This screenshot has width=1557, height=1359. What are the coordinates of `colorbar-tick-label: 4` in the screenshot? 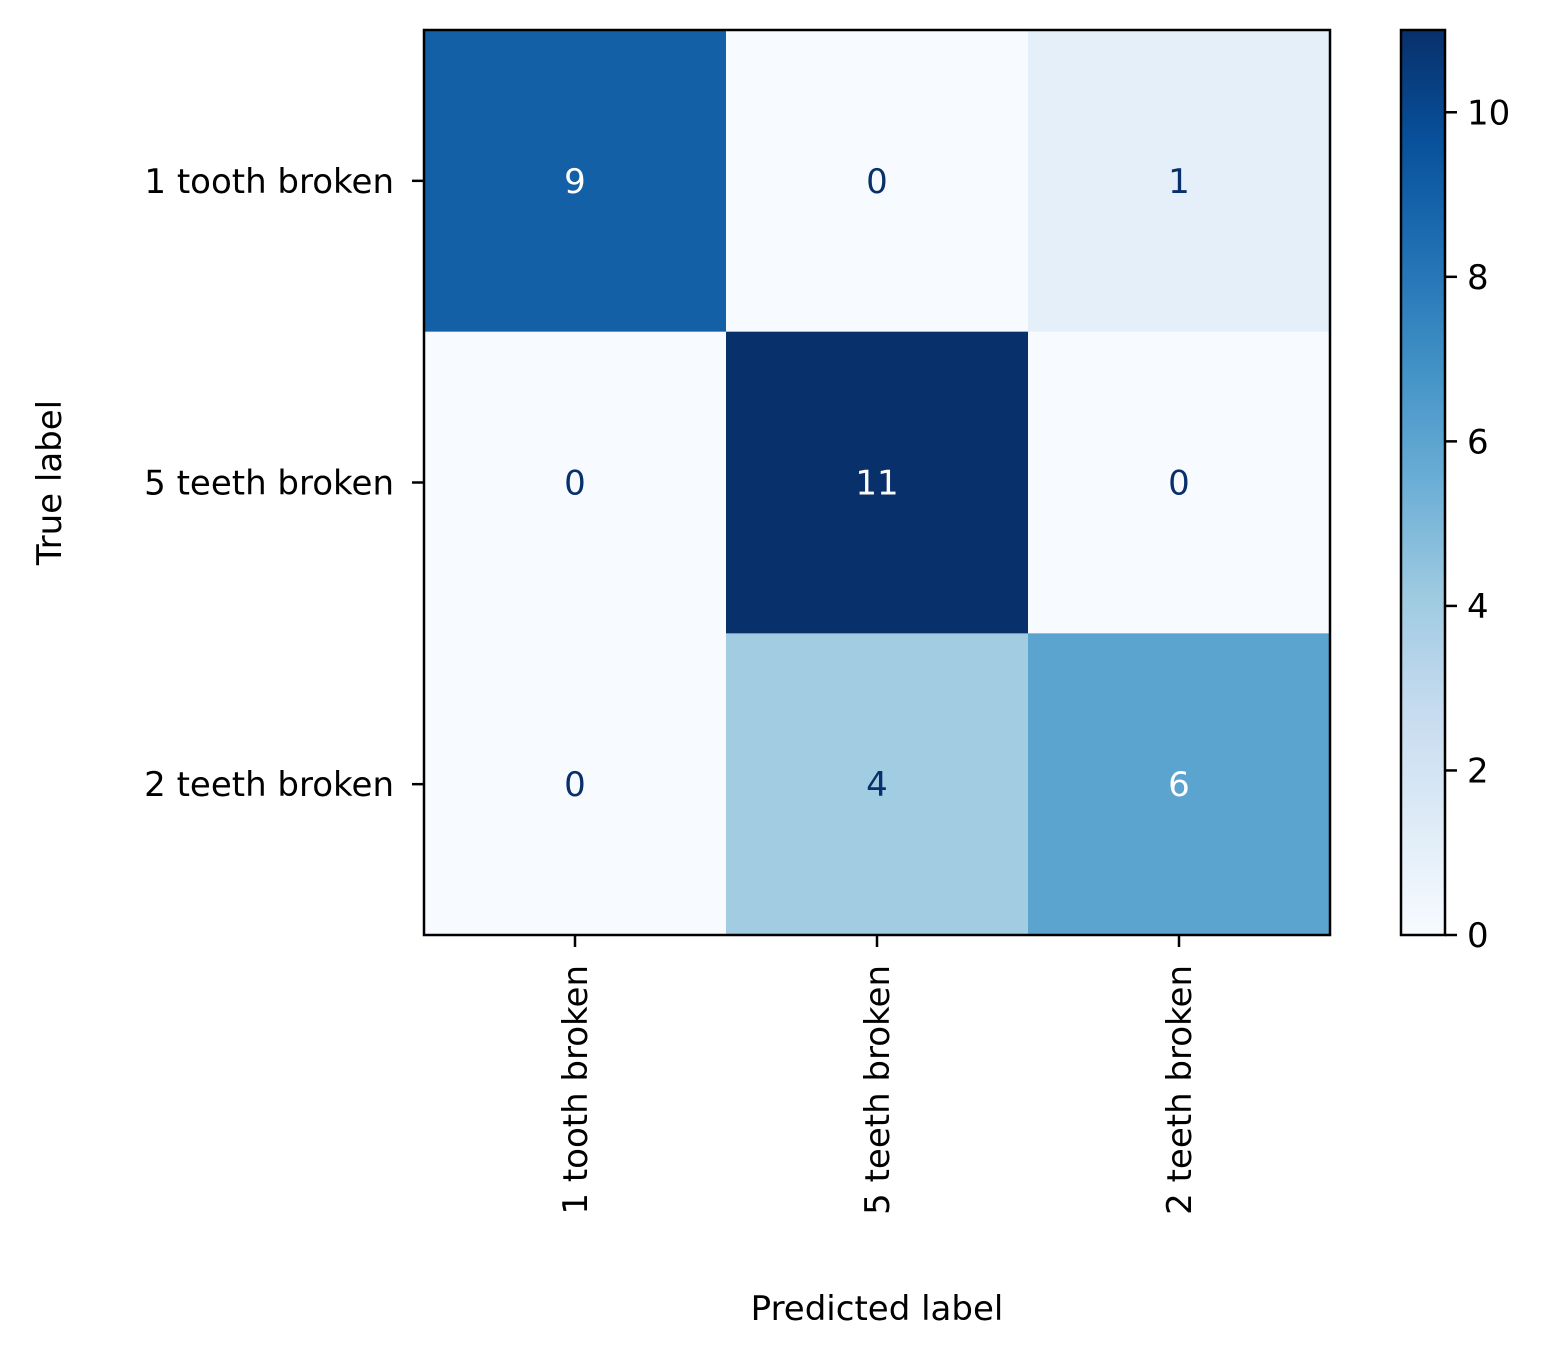 It's located at (1478, 607).